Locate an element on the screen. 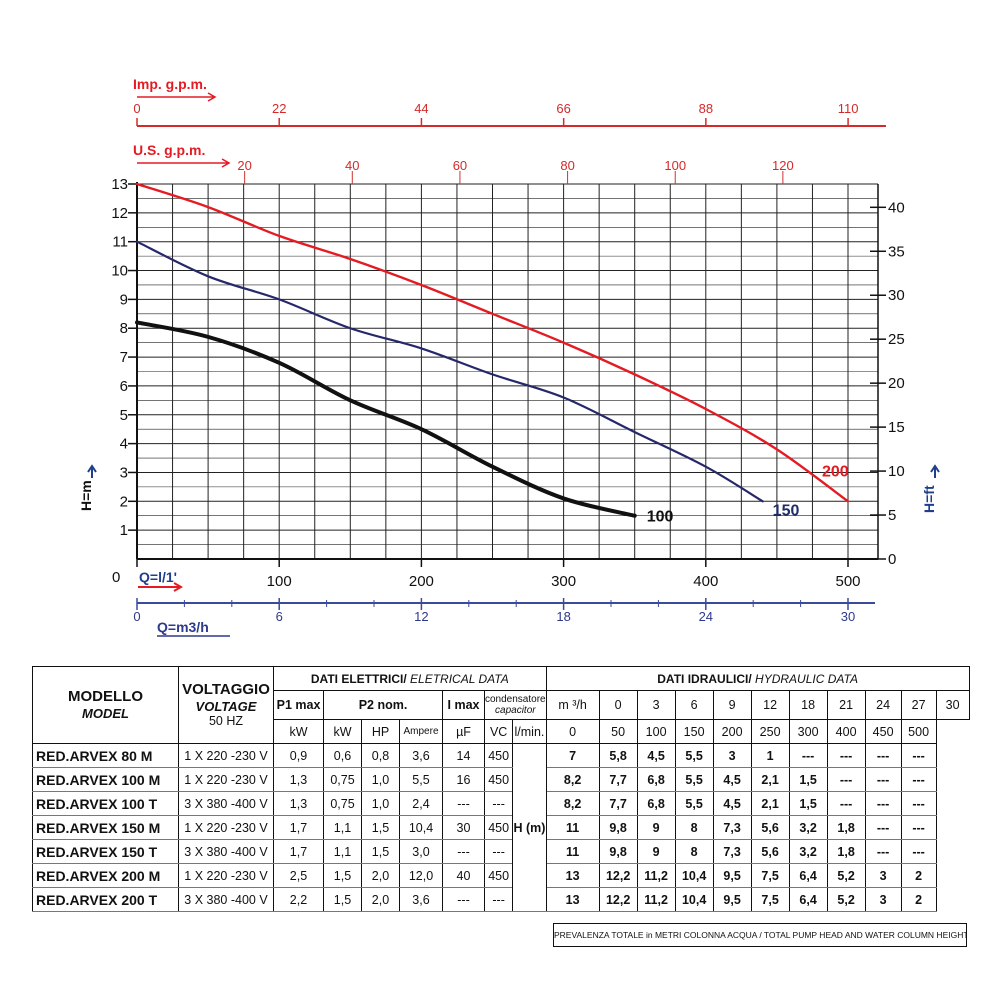 This screenshot has height=1000, width=1000. head-value-cell: 13 is located at coordinates (572, 875).